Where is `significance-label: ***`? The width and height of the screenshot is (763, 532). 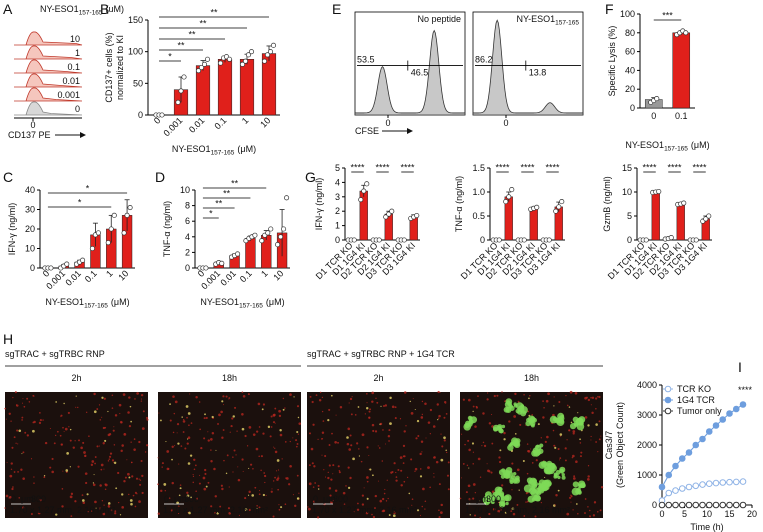 significance-label: *** is located at coordinates (667, 16).